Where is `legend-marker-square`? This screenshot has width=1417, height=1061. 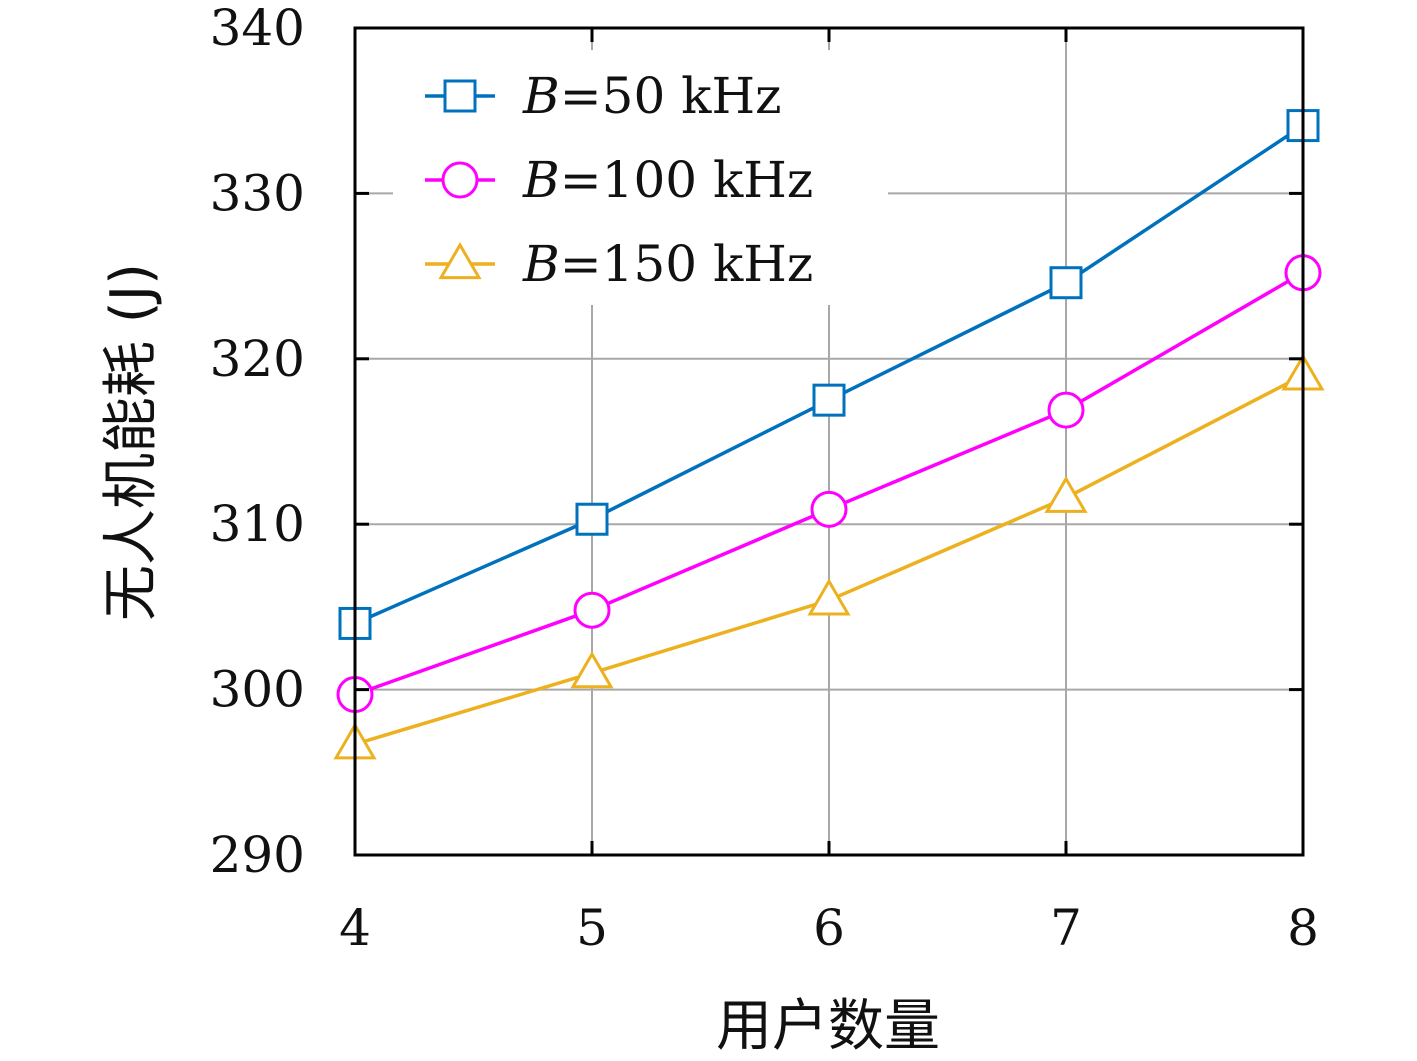 legend-marker-square is located at coordinates (460, 96).